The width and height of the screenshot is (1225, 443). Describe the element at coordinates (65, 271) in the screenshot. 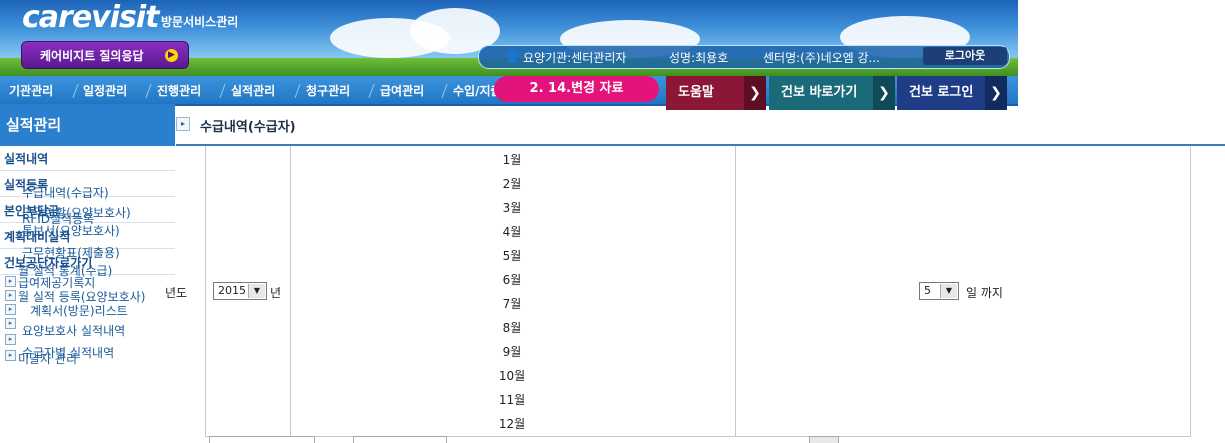

I see `sidebar-item: 월 실적 통계(수급)` at that location.